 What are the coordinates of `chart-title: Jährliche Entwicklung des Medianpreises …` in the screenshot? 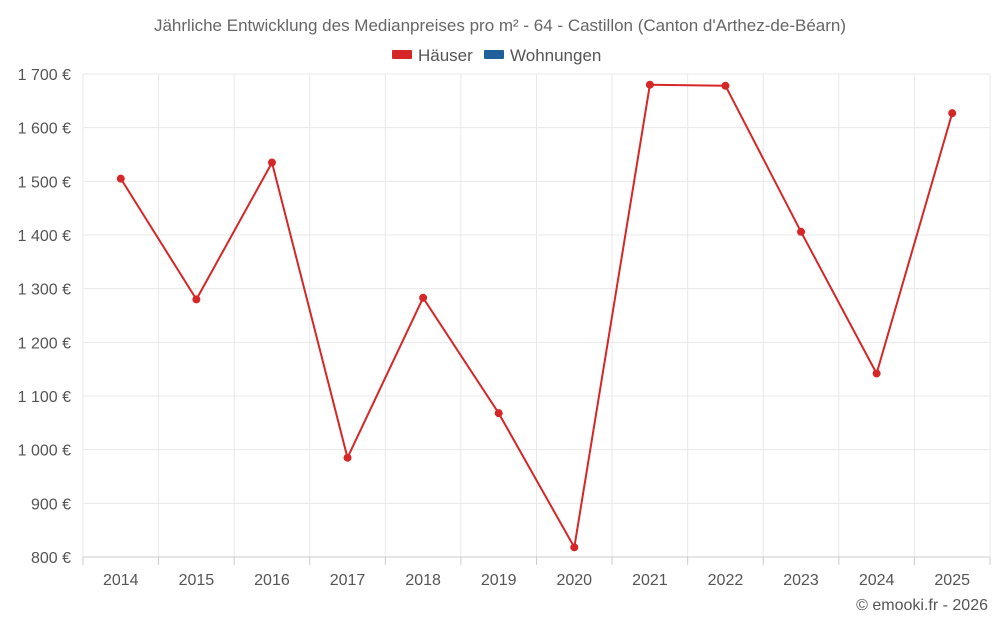 It's located at (500, 25).